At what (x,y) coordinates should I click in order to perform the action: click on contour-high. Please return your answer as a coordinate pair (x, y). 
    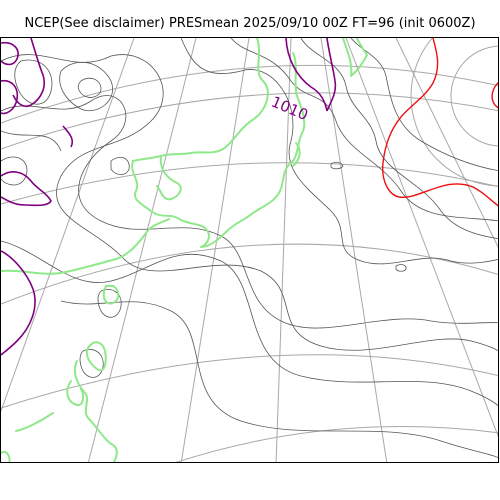
    Looking at the image, I should click on (440, 122).